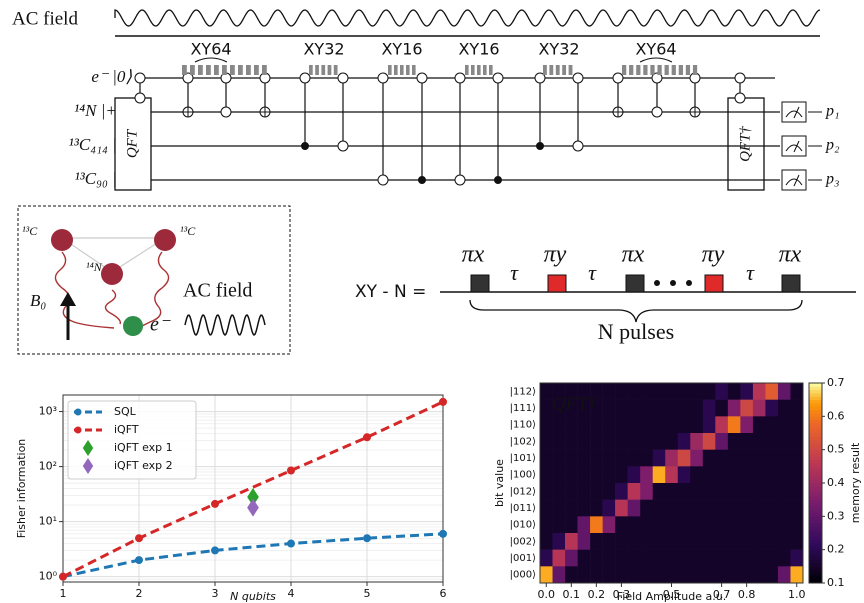 The width and height of the screenshot is (864, 603). Describe the element at coordinates (636, 311) in the screenshot. I see `brace` at that location.